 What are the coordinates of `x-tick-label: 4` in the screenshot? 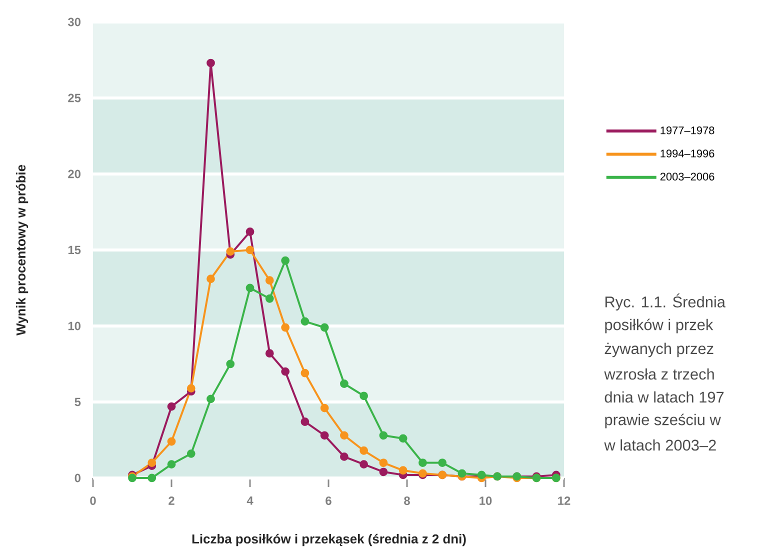 It's located at (250, 500).